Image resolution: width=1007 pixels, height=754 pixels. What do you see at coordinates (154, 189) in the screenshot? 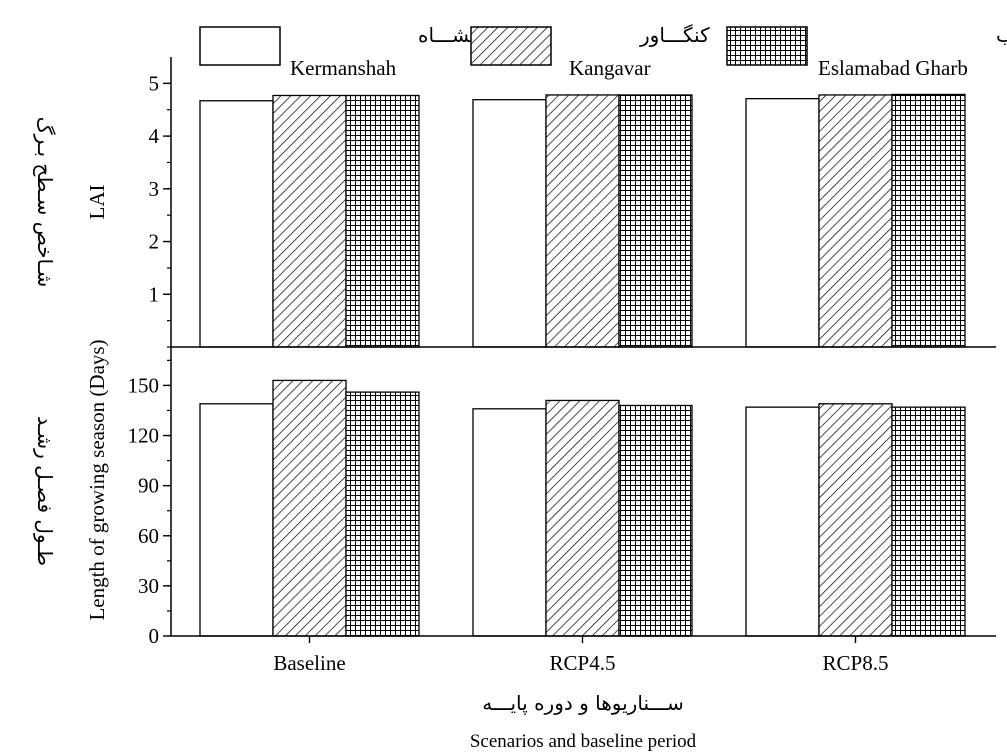
I see `y-tick-label-lai-3: 3` at bounding box center [154, 189].